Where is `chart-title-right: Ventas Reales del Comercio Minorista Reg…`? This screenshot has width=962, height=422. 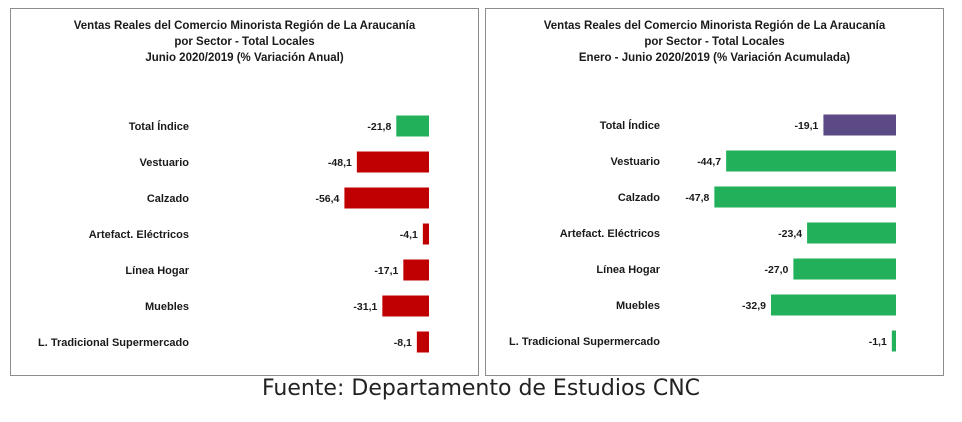
chart-title-right: Ventas Reales del Comercio Minorista Reg… is located at coordinates (714, 42).